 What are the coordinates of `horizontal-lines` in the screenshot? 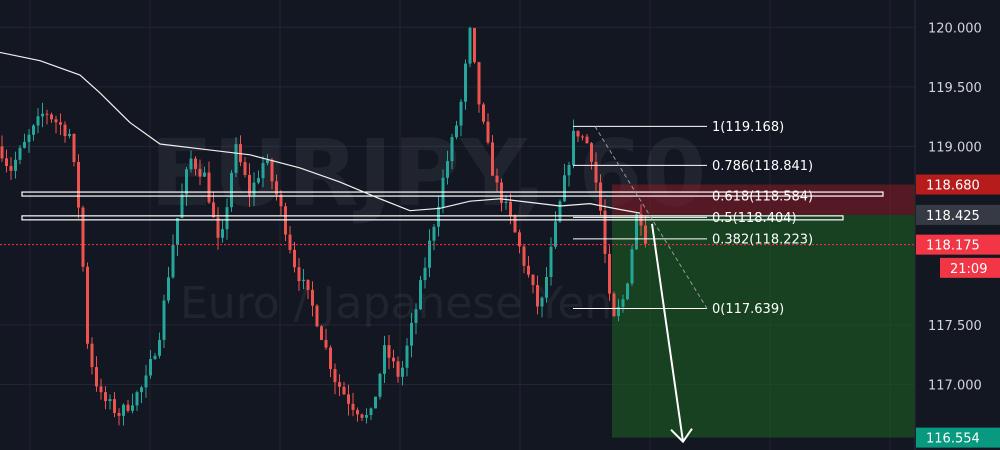 It's located at (457, 218).